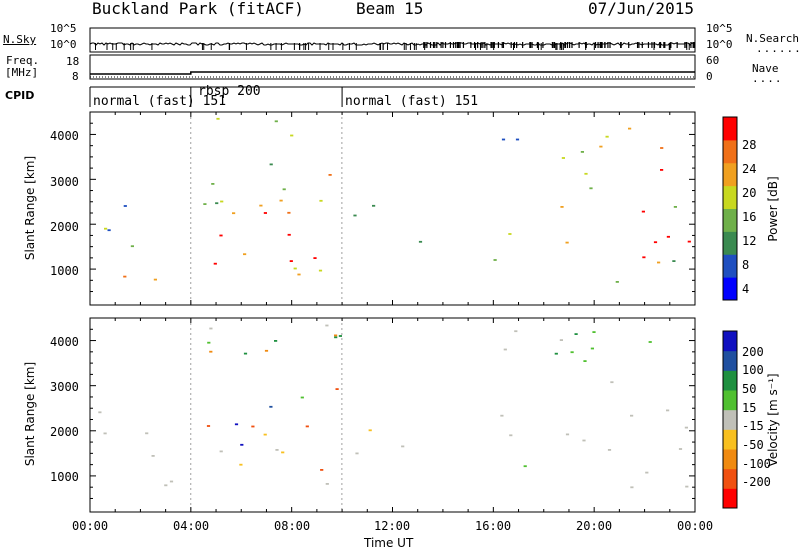 The width and height of the screenshot is (800, 554). What do you see at coordinates (64, 182) in the screenshot?
I see `power-ytick-3000: 3000` at bounding box center [64, 182].